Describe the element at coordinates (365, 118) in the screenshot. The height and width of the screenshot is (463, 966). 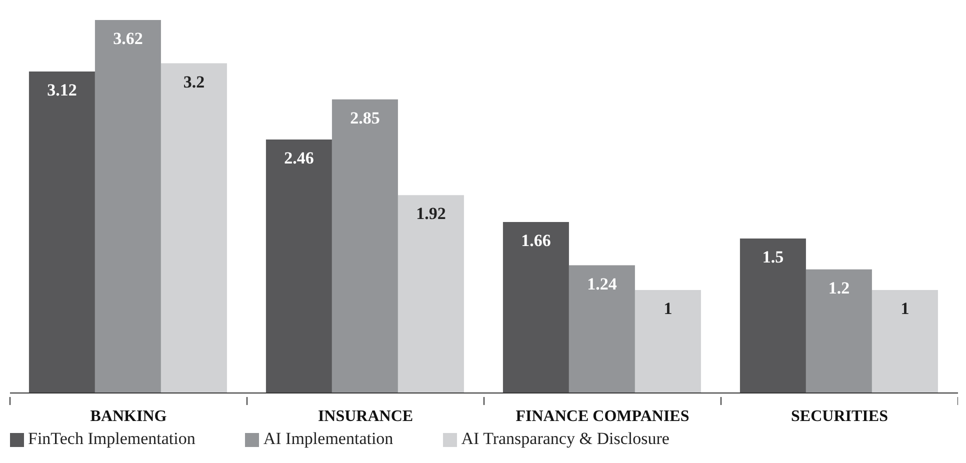
I see `data-label: 2.85` at that location.